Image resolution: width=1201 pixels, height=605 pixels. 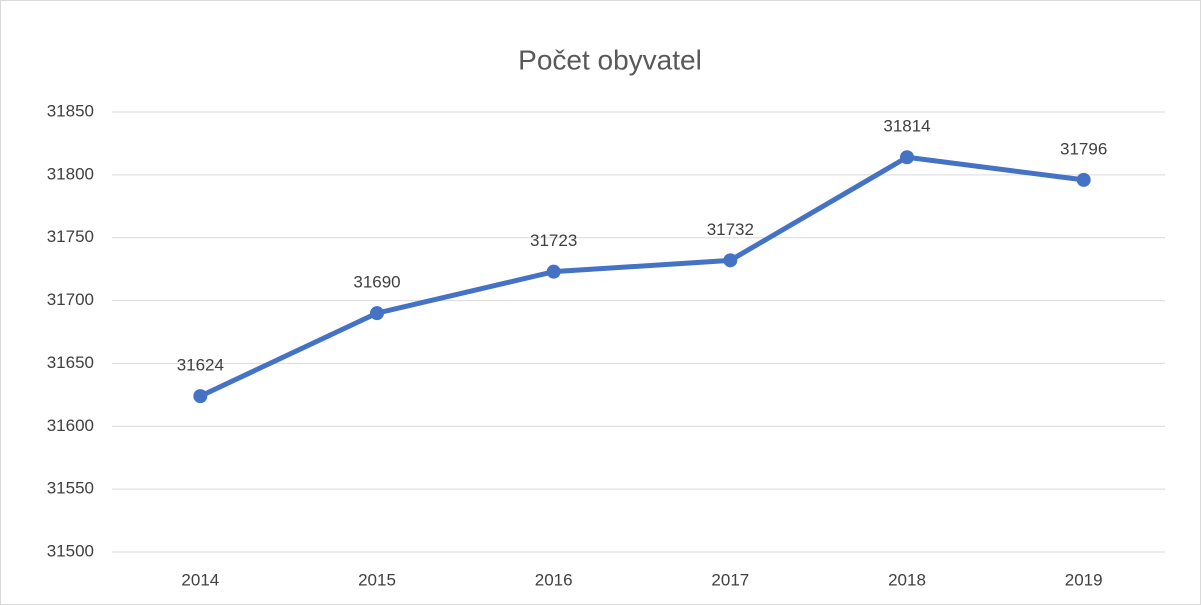 What do you see at coordinates (70, 425) in the screenshot?
I see `y-tick-label: 31600` at bounding box center [70, 425].